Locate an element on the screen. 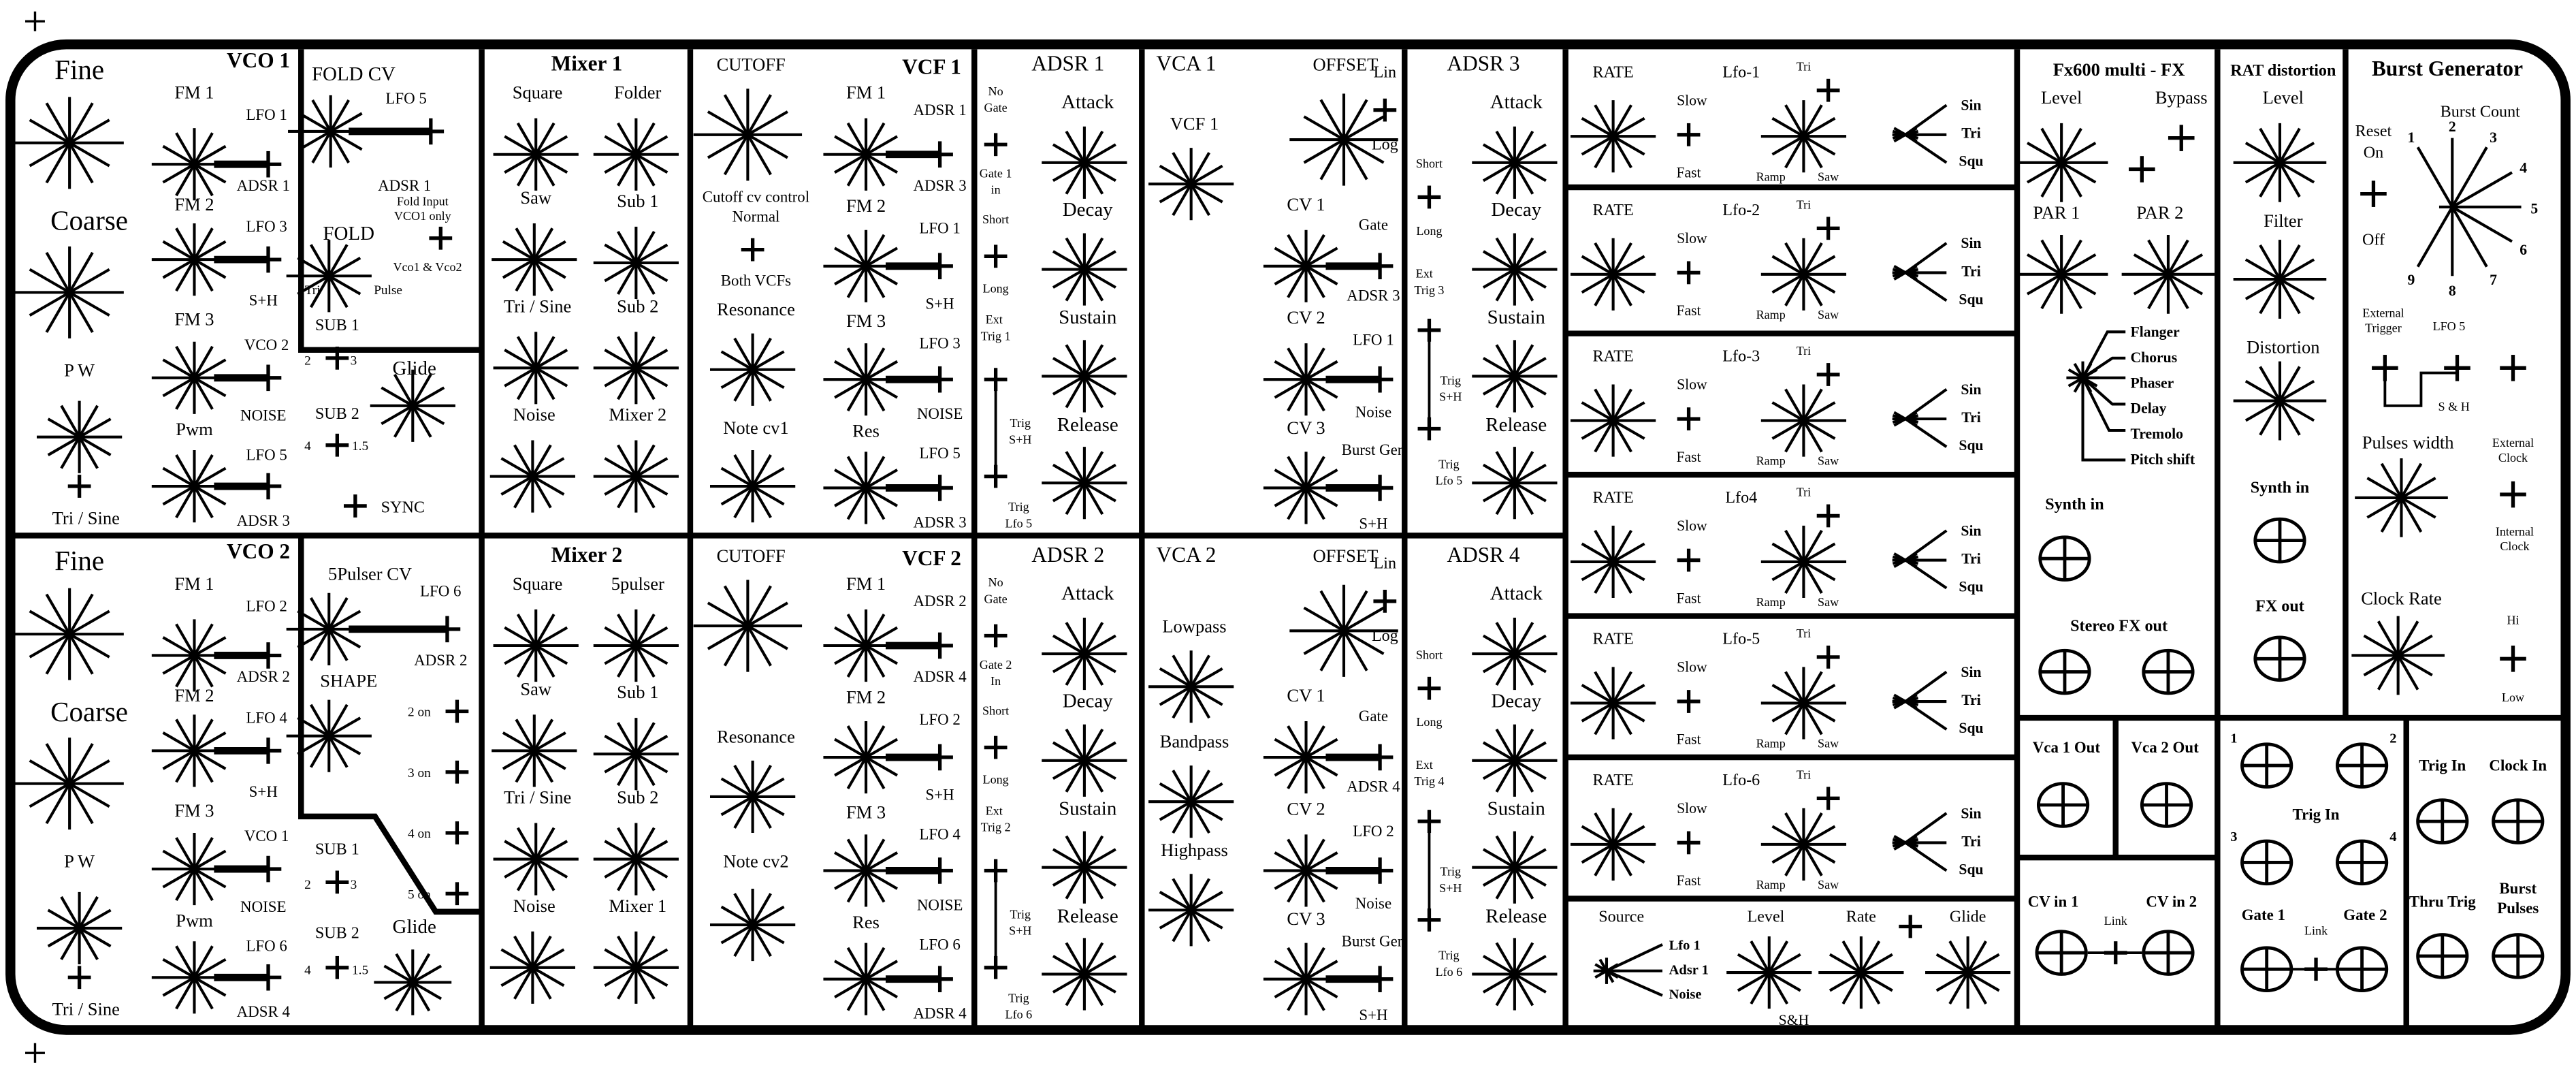  fx600-bypass-switch is located at coordinates (2182, 138).